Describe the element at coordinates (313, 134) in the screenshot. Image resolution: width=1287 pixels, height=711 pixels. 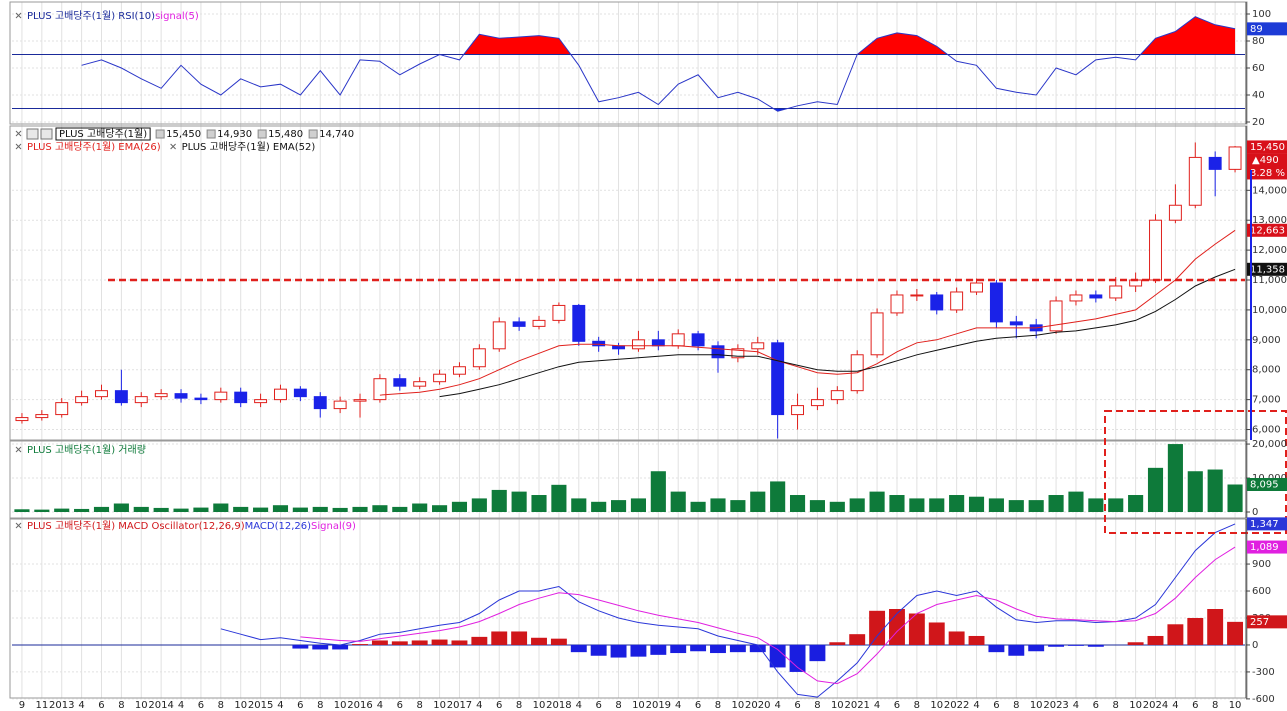
I see `price-icon` at that location.